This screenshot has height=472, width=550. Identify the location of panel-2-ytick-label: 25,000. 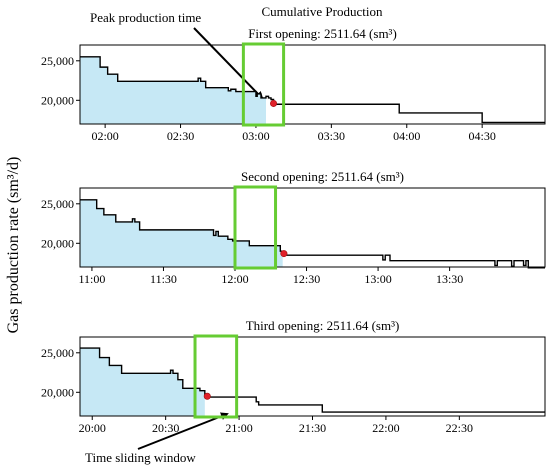
(57, 204).